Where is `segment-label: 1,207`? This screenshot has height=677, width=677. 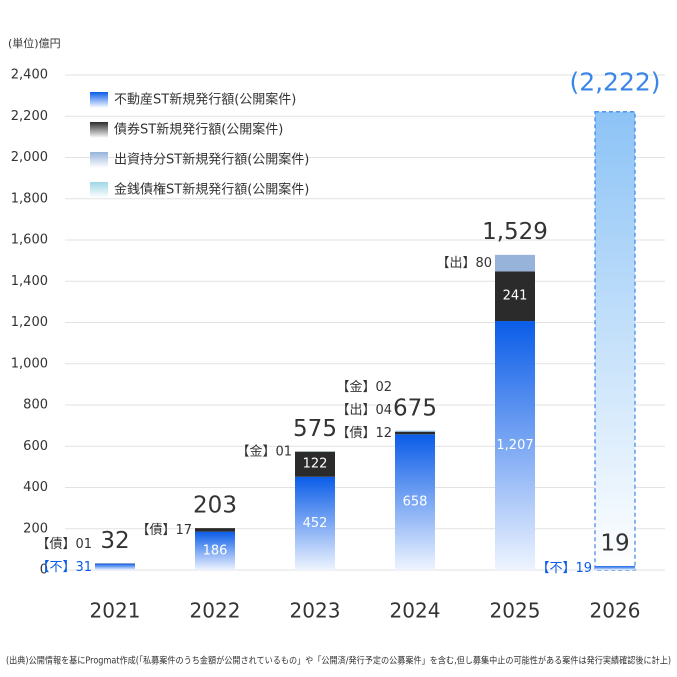 segment-label: 1,207 is located at coordinates (514, 445).